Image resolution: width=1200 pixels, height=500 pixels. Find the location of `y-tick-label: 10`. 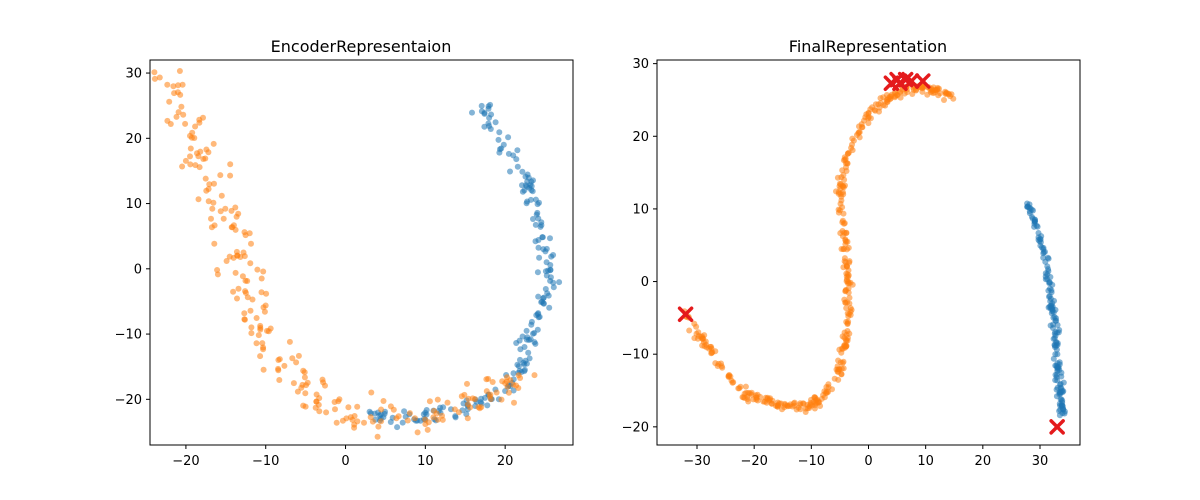

y-tick-label: 10 is located at coordinates (640, 209).